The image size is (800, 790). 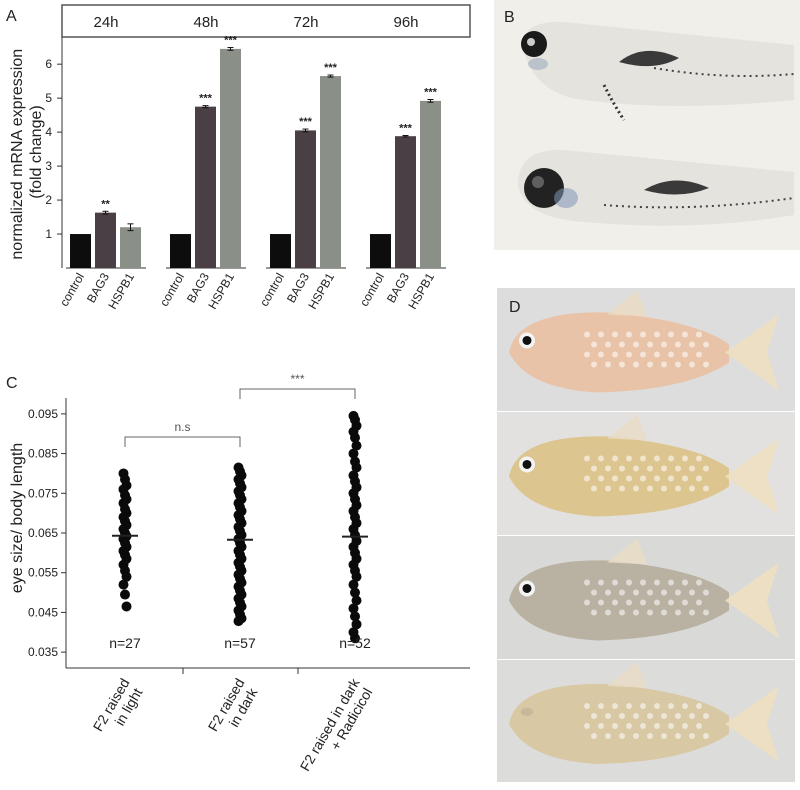 I want to click on group-label: F2 raisedin light, so click(x=118, y=709).